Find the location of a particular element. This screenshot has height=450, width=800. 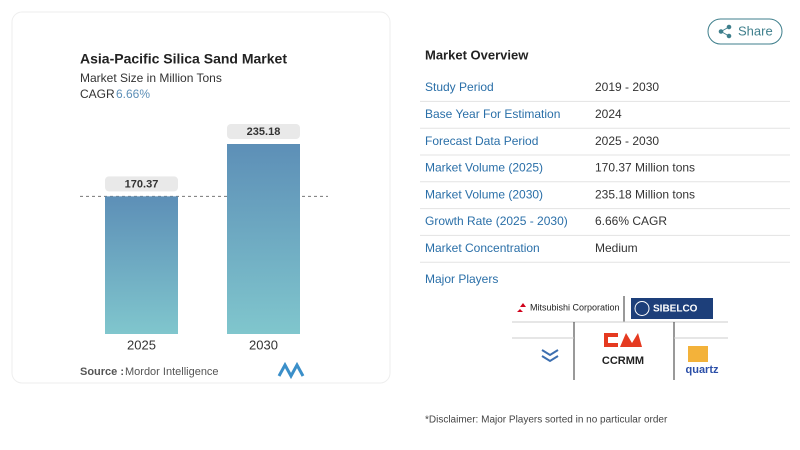

player-logo-text: Mitsubishi Corporation is located at coordinates (575, 307).